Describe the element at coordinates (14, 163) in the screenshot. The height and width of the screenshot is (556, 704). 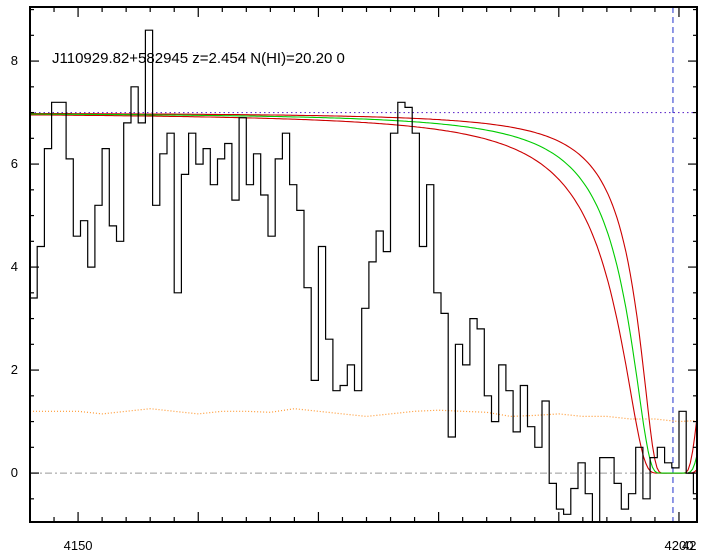
I see `y-tick-label: 6` at that location.